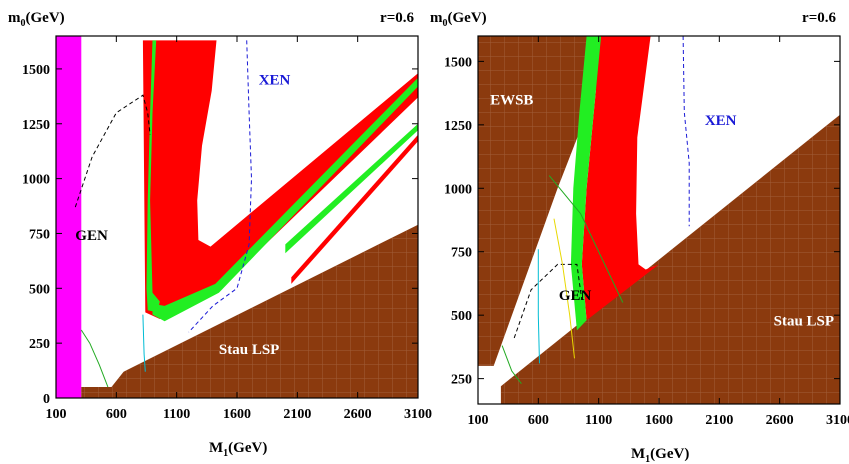  What do you see at coordinates (511, 101) in the screenshot?
I see `annotation-ewsb: EWSB` at bounding box center [511, 101].